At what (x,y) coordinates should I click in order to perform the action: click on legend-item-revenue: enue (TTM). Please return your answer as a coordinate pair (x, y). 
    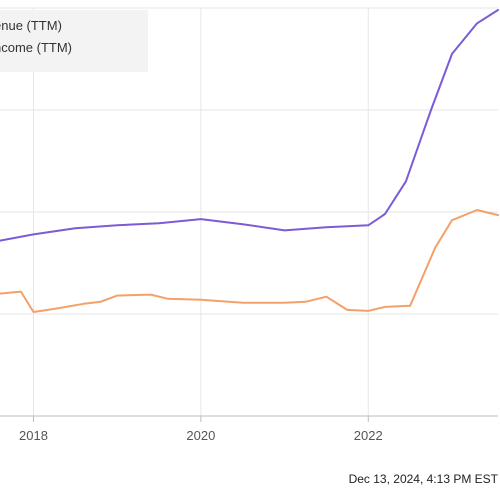
    Looking at the image, I should click on (31, 25).